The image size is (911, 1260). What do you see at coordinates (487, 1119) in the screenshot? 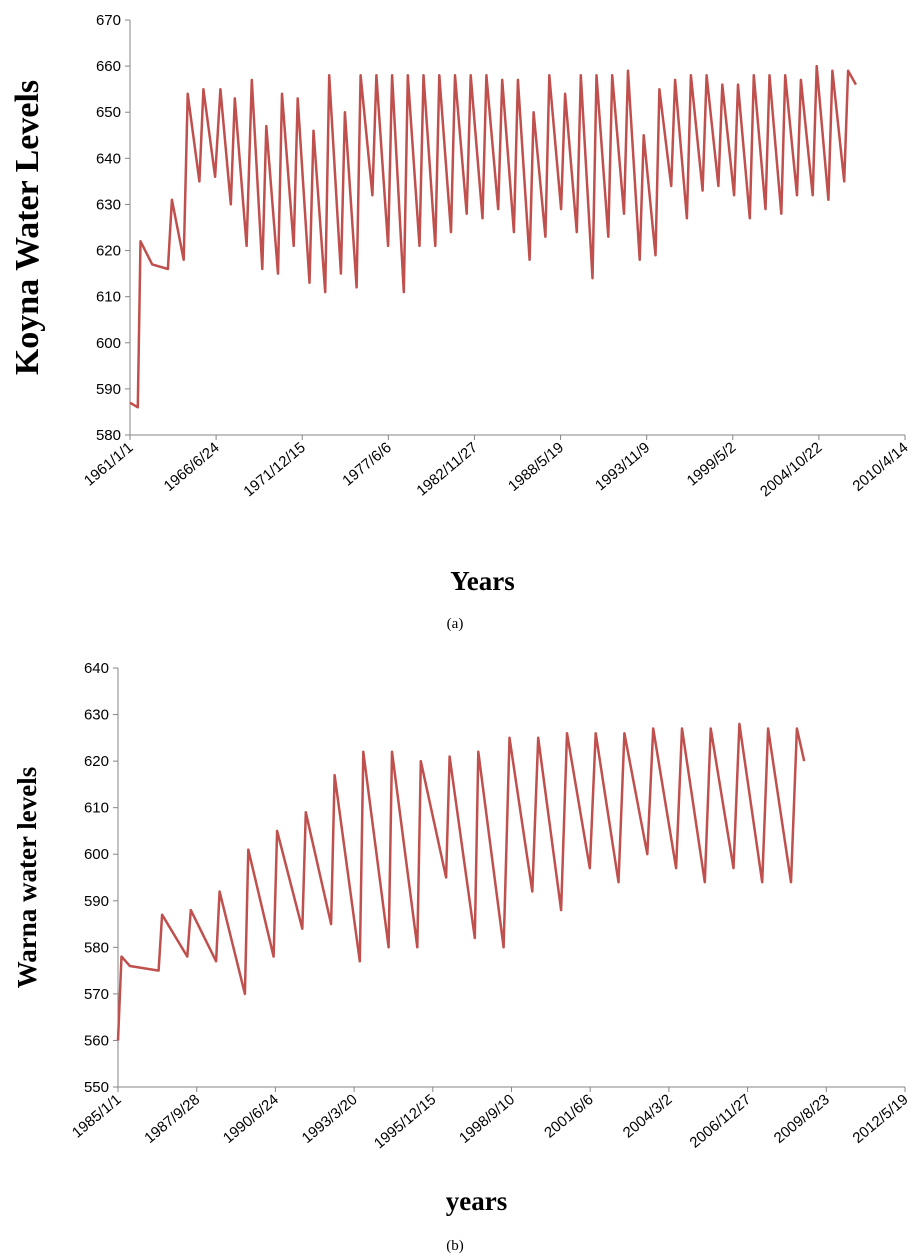
I see `x-tick-label: 1998/9/10` at bounding box center [487, 1119].